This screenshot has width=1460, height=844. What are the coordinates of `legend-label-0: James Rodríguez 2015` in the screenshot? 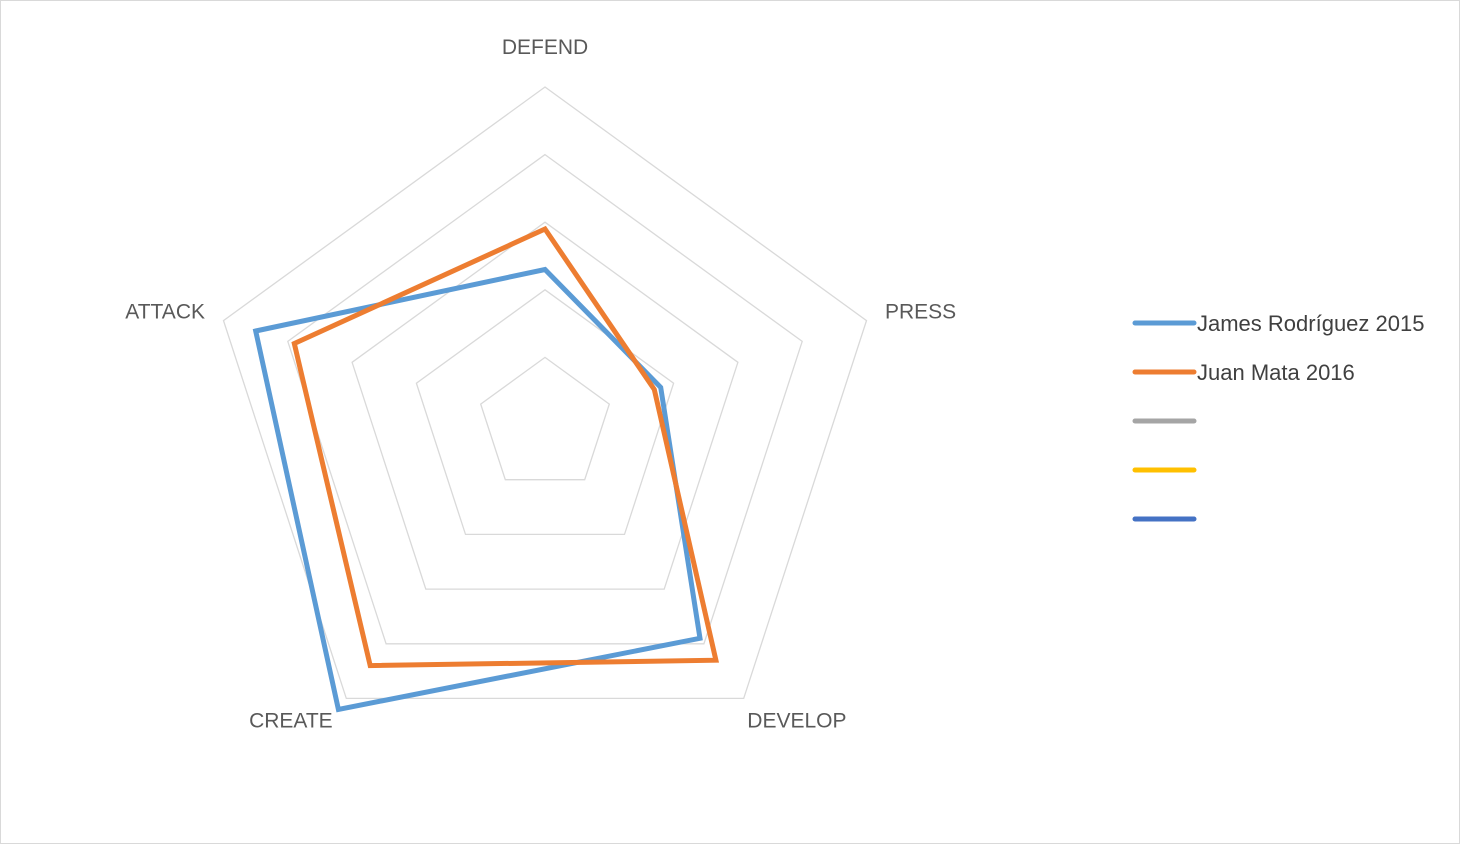 It's located at (1310, 323).